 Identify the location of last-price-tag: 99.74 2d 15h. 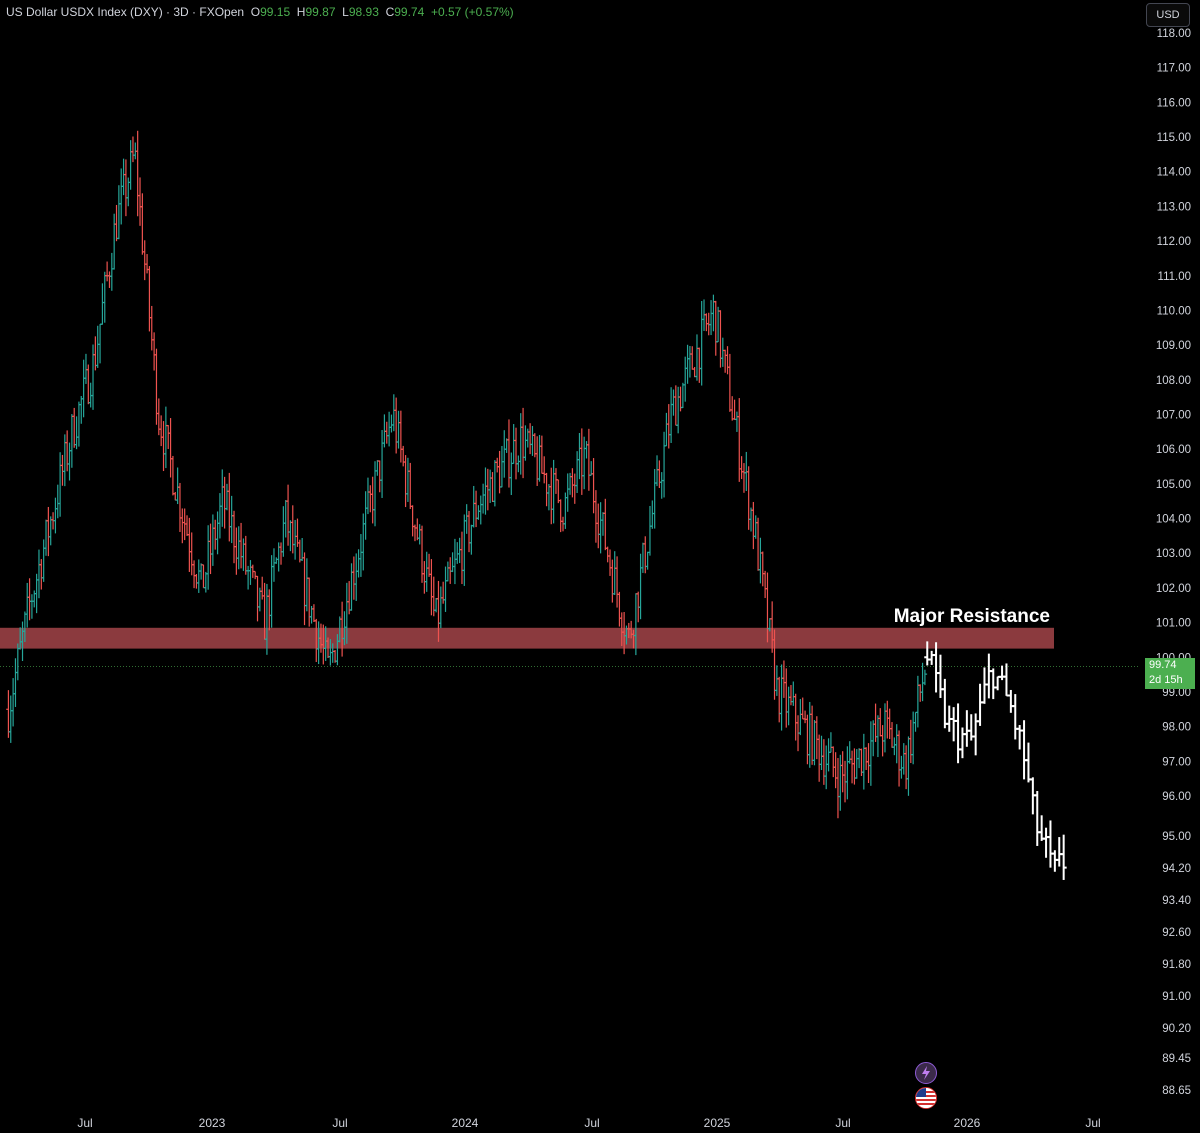
(1170, 674).